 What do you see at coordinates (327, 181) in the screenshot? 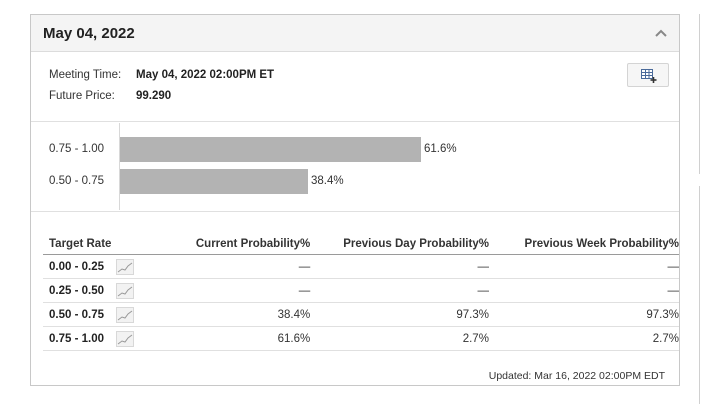
I see `chart-bar-value-label: 38.4%` at bounding box center [327, 181].